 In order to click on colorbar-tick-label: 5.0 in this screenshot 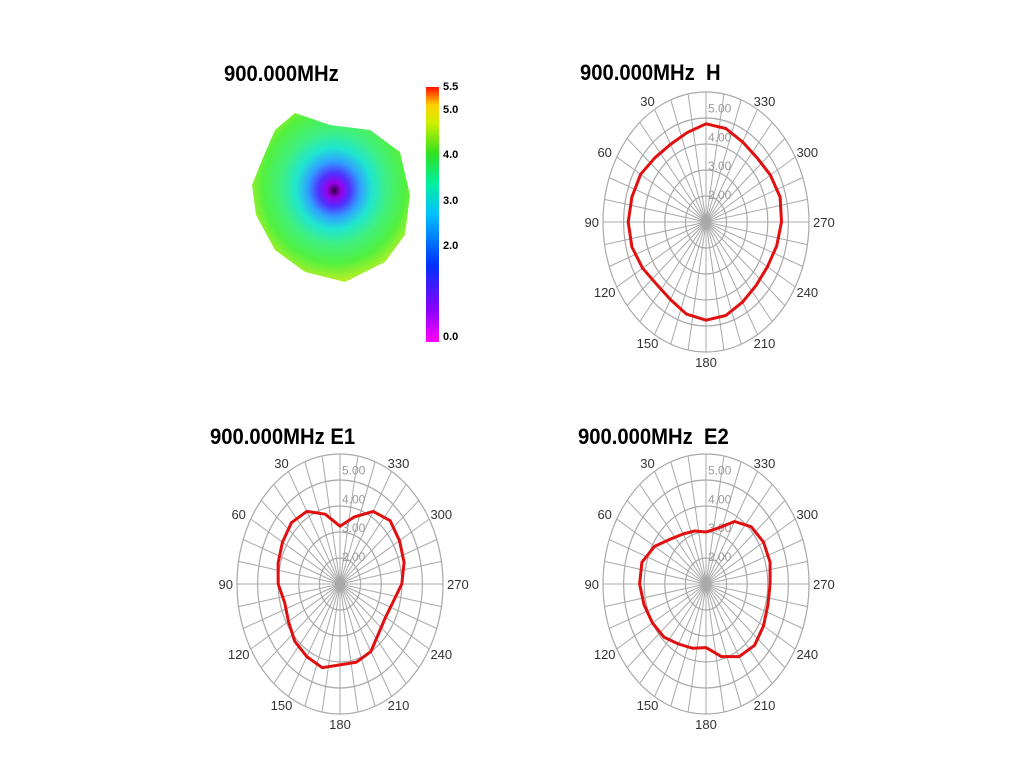, I will do `click(451, 109)`.